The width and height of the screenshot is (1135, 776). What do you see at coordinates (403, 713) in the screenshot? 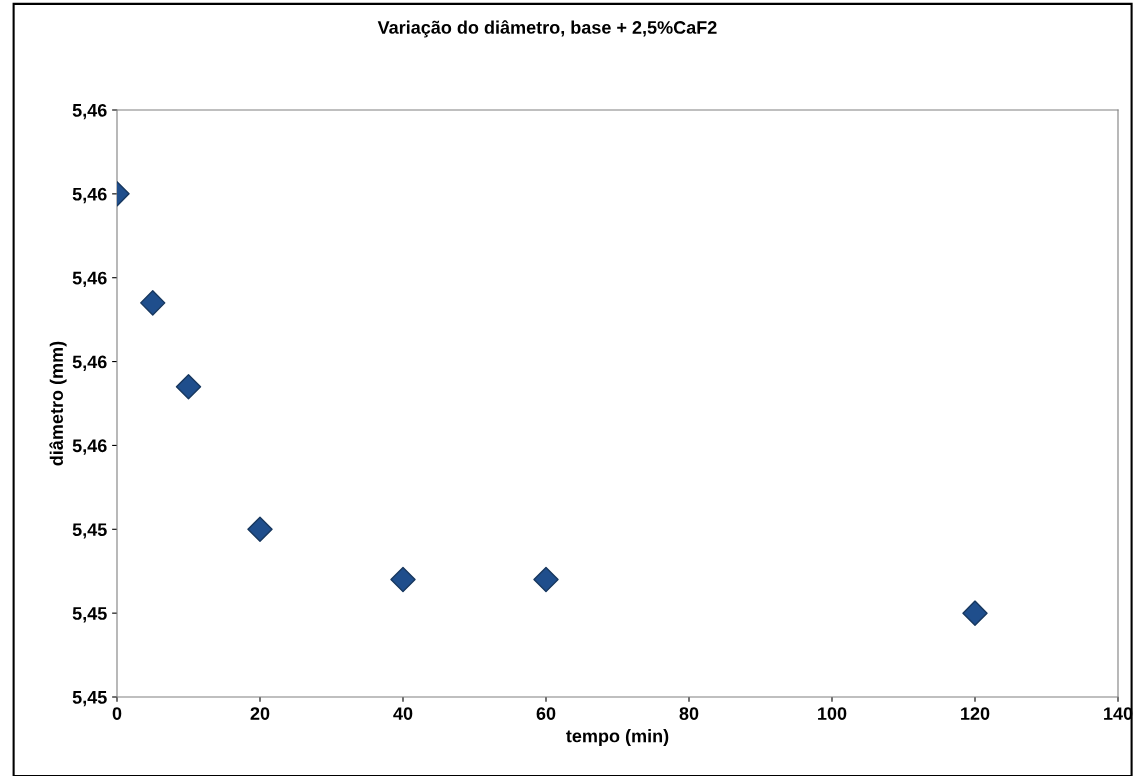
I see `x-tick-label: 40` at bounding box center [403, 713].